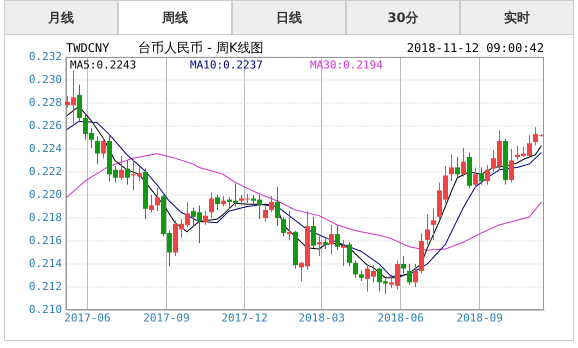 This screenshot has width=578, height=348. I want to click on y-tick-label: 0.228, so click(45, 102).